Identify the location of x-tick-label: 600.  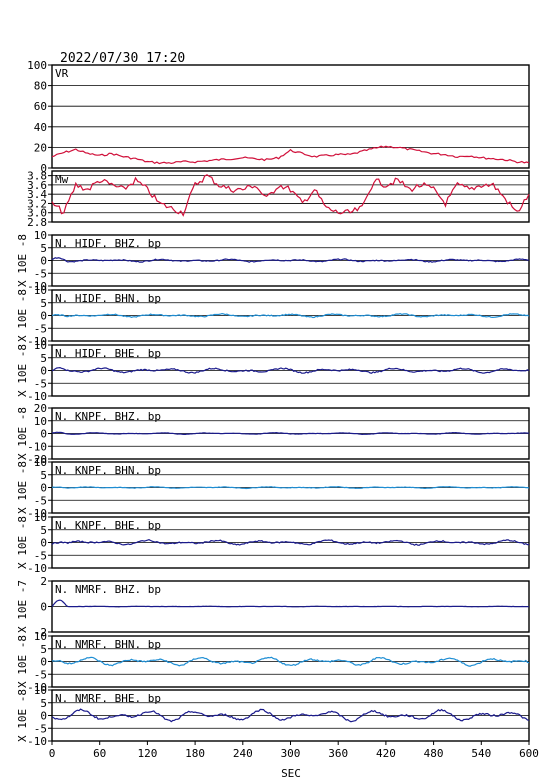
(529, 753).